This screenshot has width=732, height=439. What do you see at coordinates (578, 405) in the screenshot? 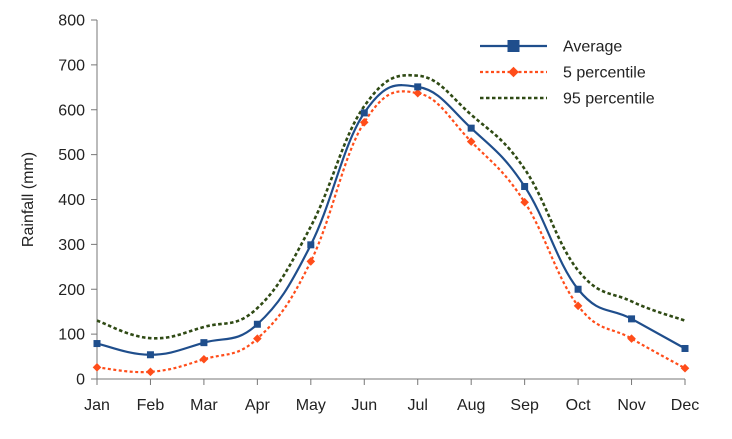
I see `x-tick-label: Oct` at bounding box center [578, 405].